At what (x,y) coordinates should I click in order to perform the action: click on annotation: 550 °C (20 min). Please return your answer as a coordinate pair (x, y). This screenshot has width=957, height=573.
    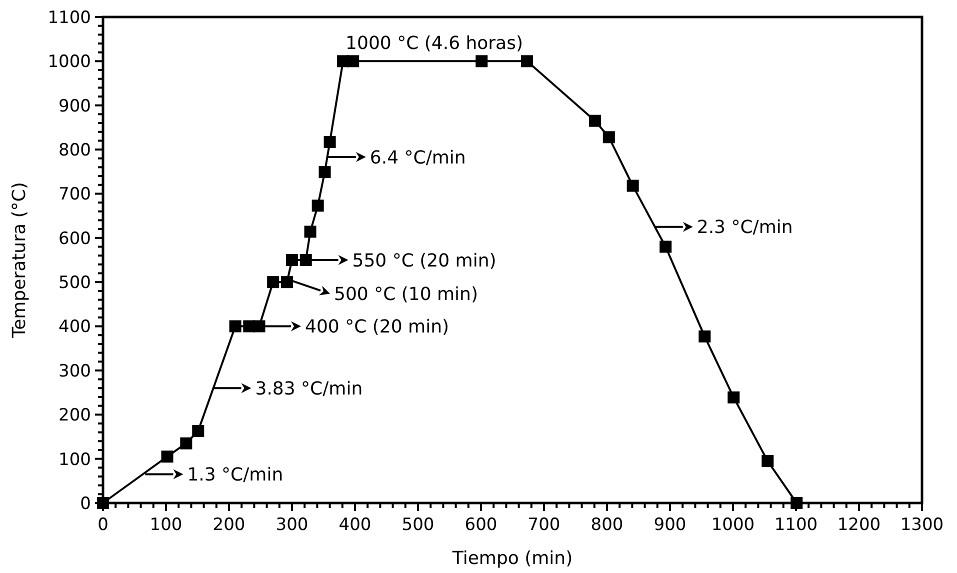
    Looking at the image, I should click on (424, 261).